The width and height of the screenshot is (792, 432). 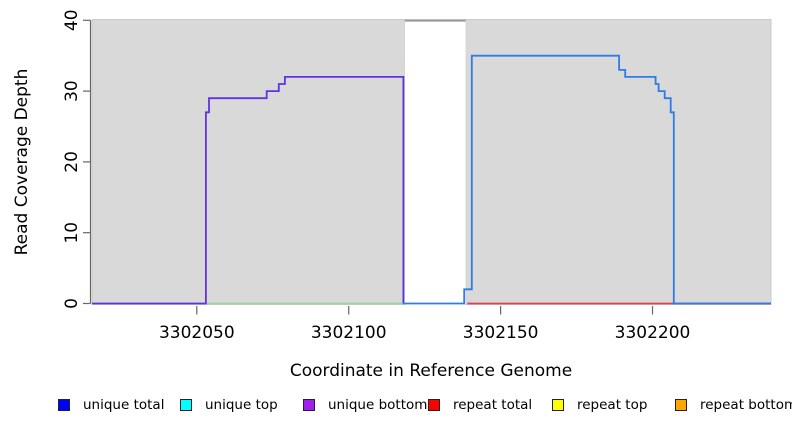 What do you see at coordinates (435, 162) in the screenshot?
I see `repeat-gap` at bounding box center [435, 162].